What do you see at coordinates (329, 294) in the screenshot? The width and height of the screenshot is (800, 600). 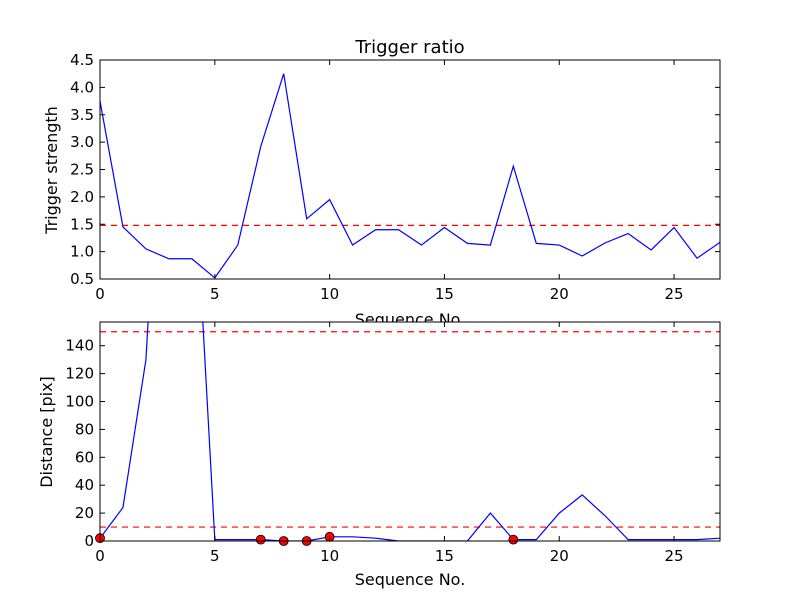 I see `top-x-tick-label-2: 10` at bounding box center [329, 294].